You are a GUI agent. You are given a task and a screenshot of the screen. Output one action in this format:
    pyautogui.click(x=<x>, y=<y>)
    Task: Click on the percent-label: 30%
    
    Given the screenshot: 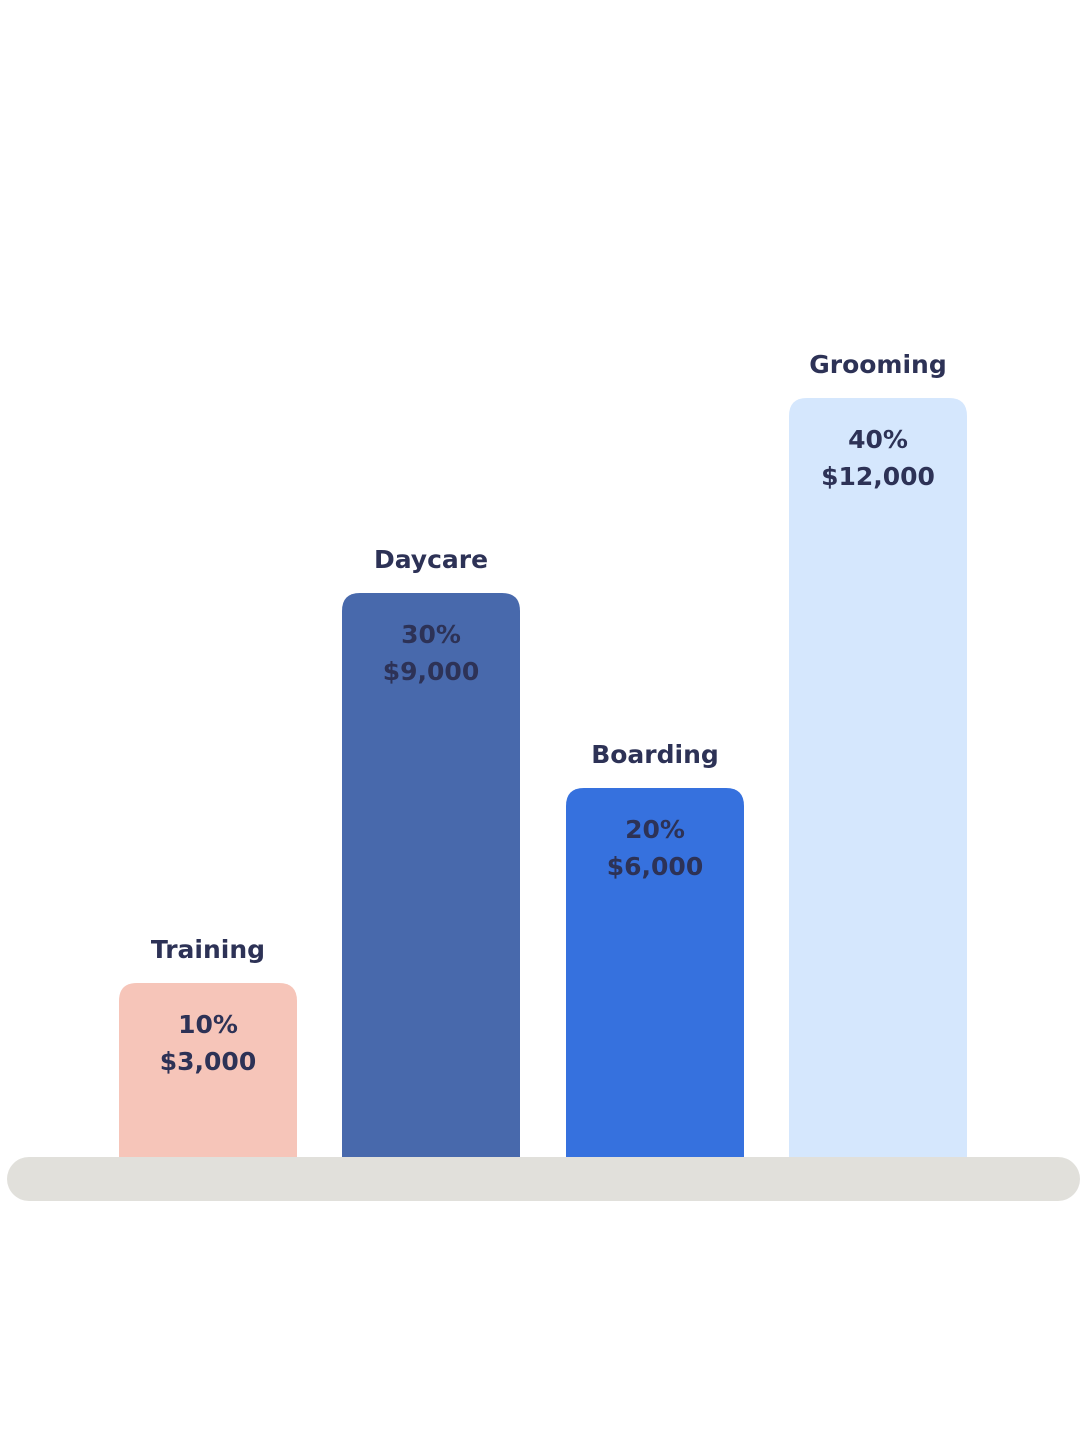 What is the action you would take?
    pyautogui.click(x=431, y=634)
    